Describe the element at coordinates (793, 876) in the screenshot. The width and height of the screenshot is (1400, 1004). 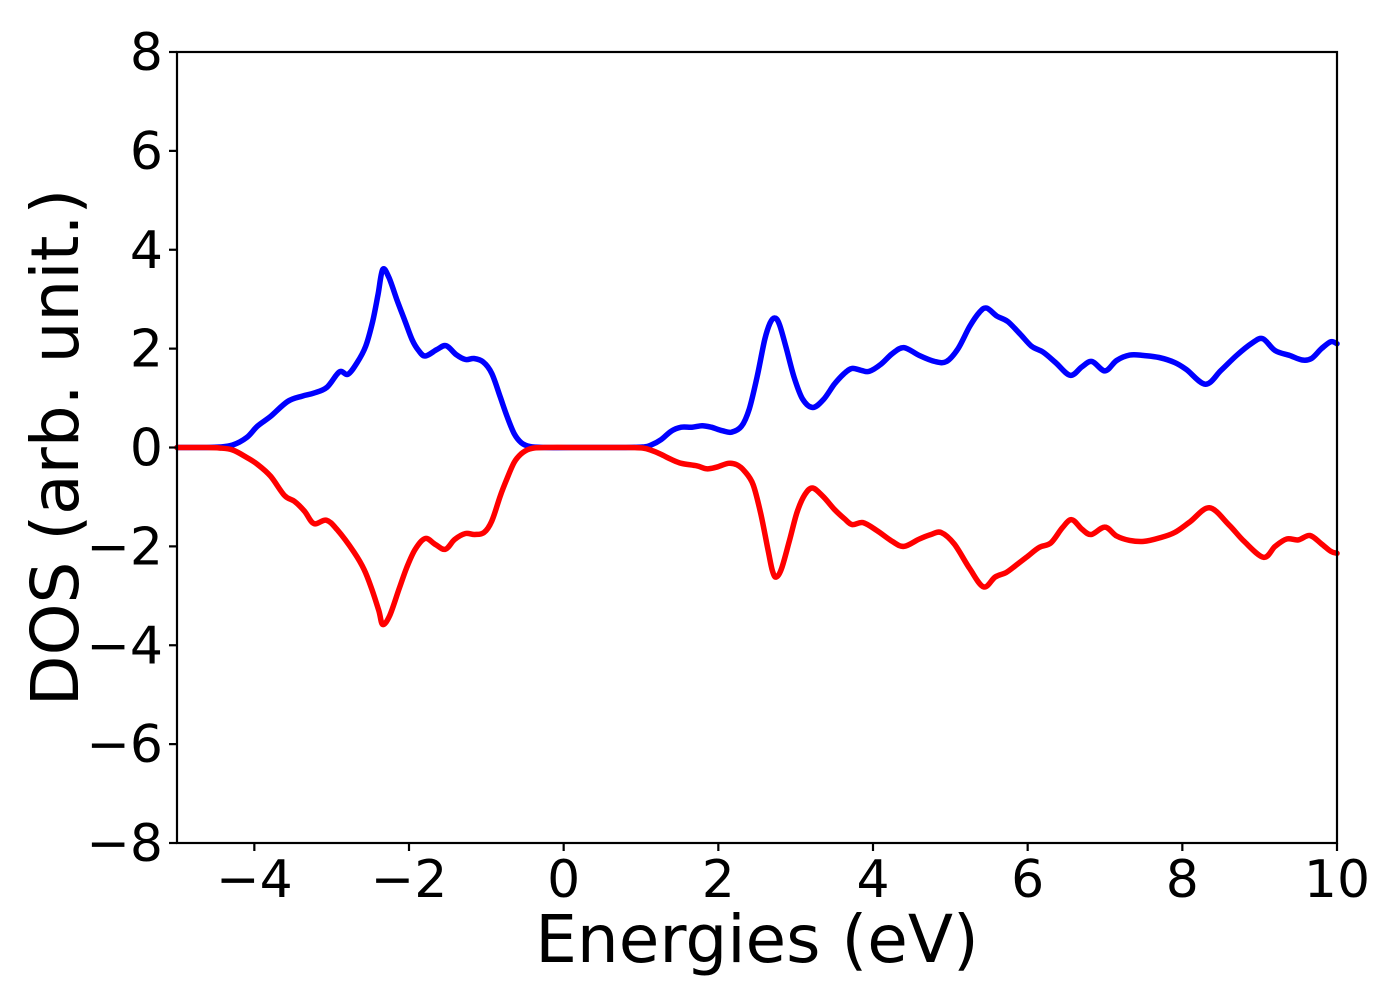
I see `x-axis-ticks: −4 −2 0 2 4 6 8 10` at that location.